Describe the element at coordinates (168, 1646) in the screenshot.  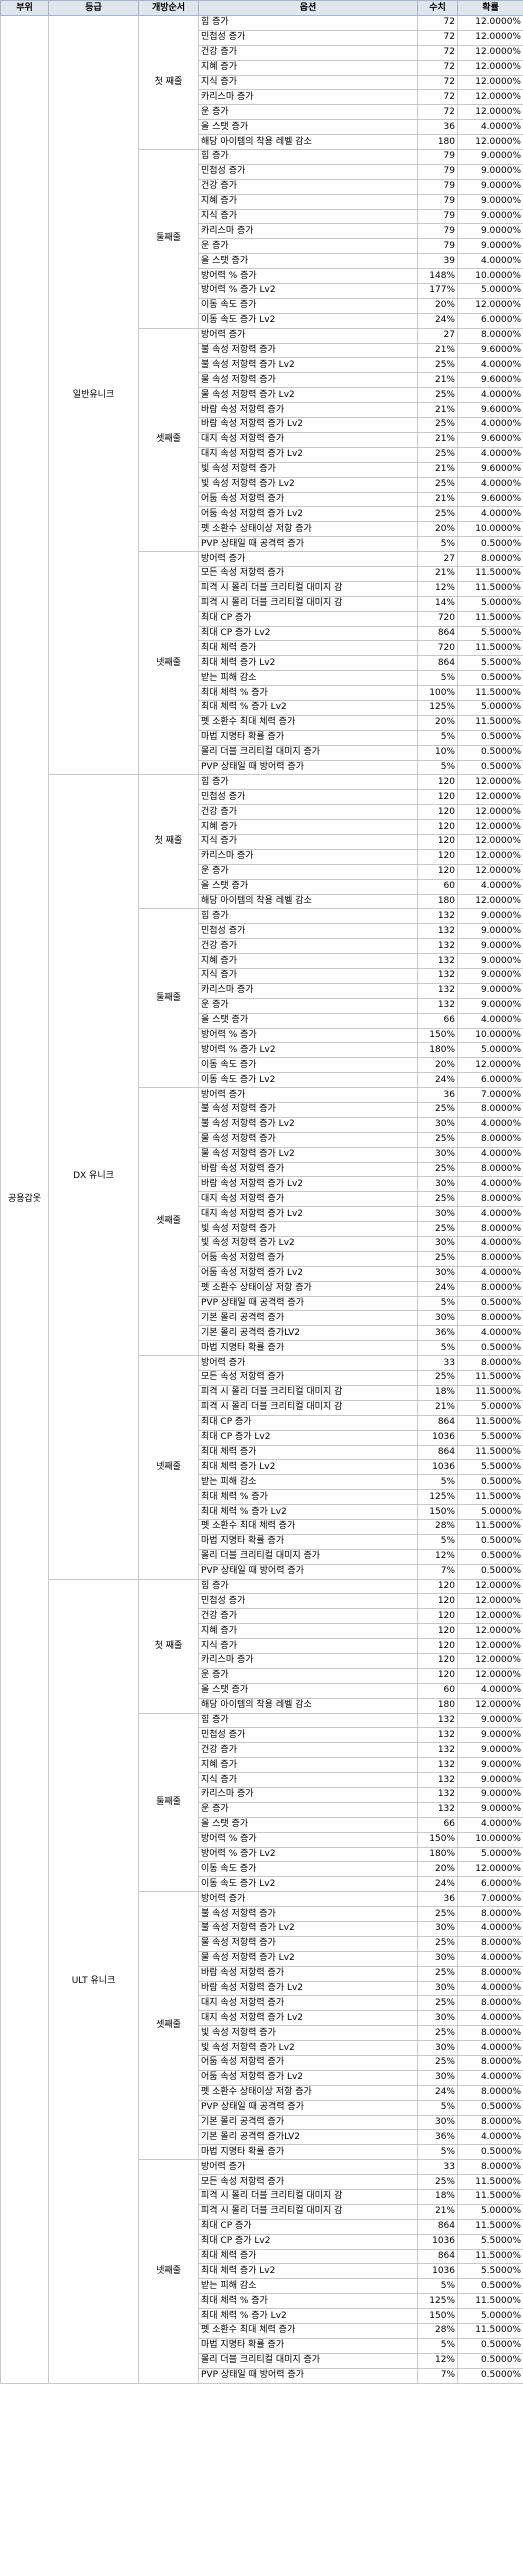
I see `slot-cell: 첫 째줄` at that location.